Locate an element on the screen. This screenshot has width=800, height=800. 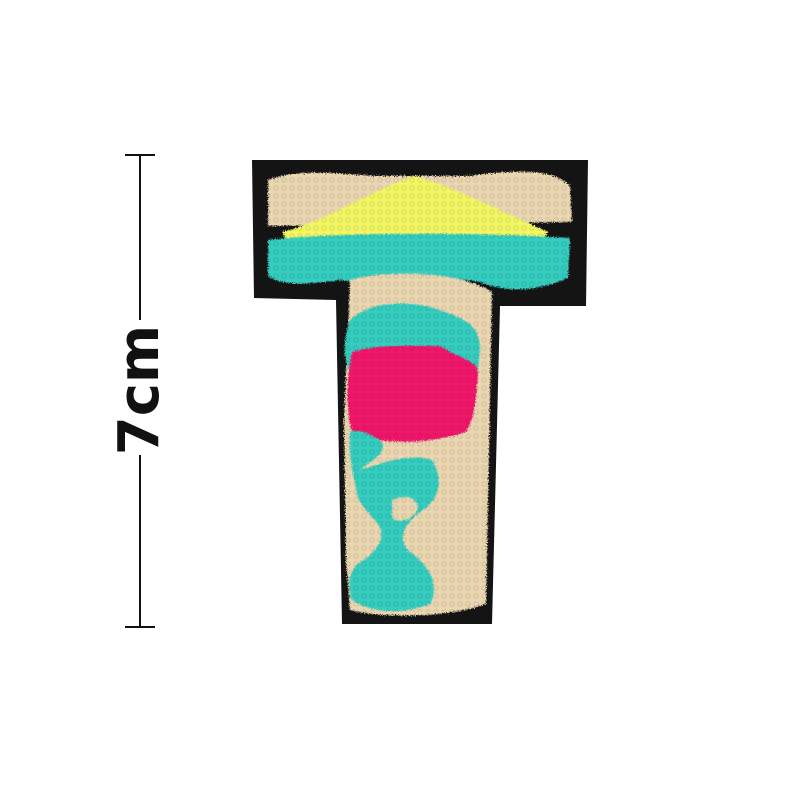
dimension-label: 7cm is located at coordinates (139, 390).